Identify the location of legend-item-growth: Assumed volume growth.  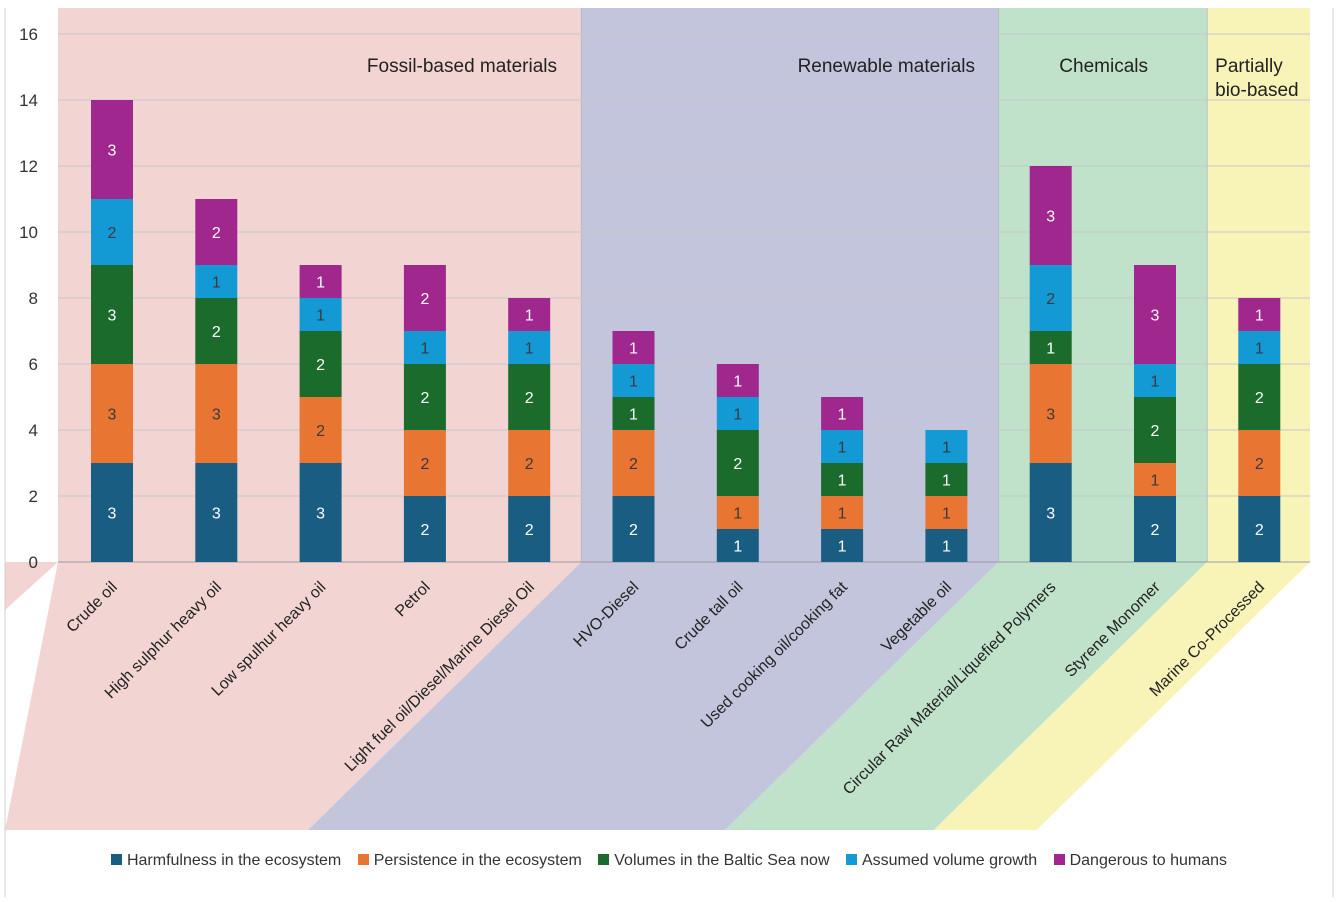
(941, 861).